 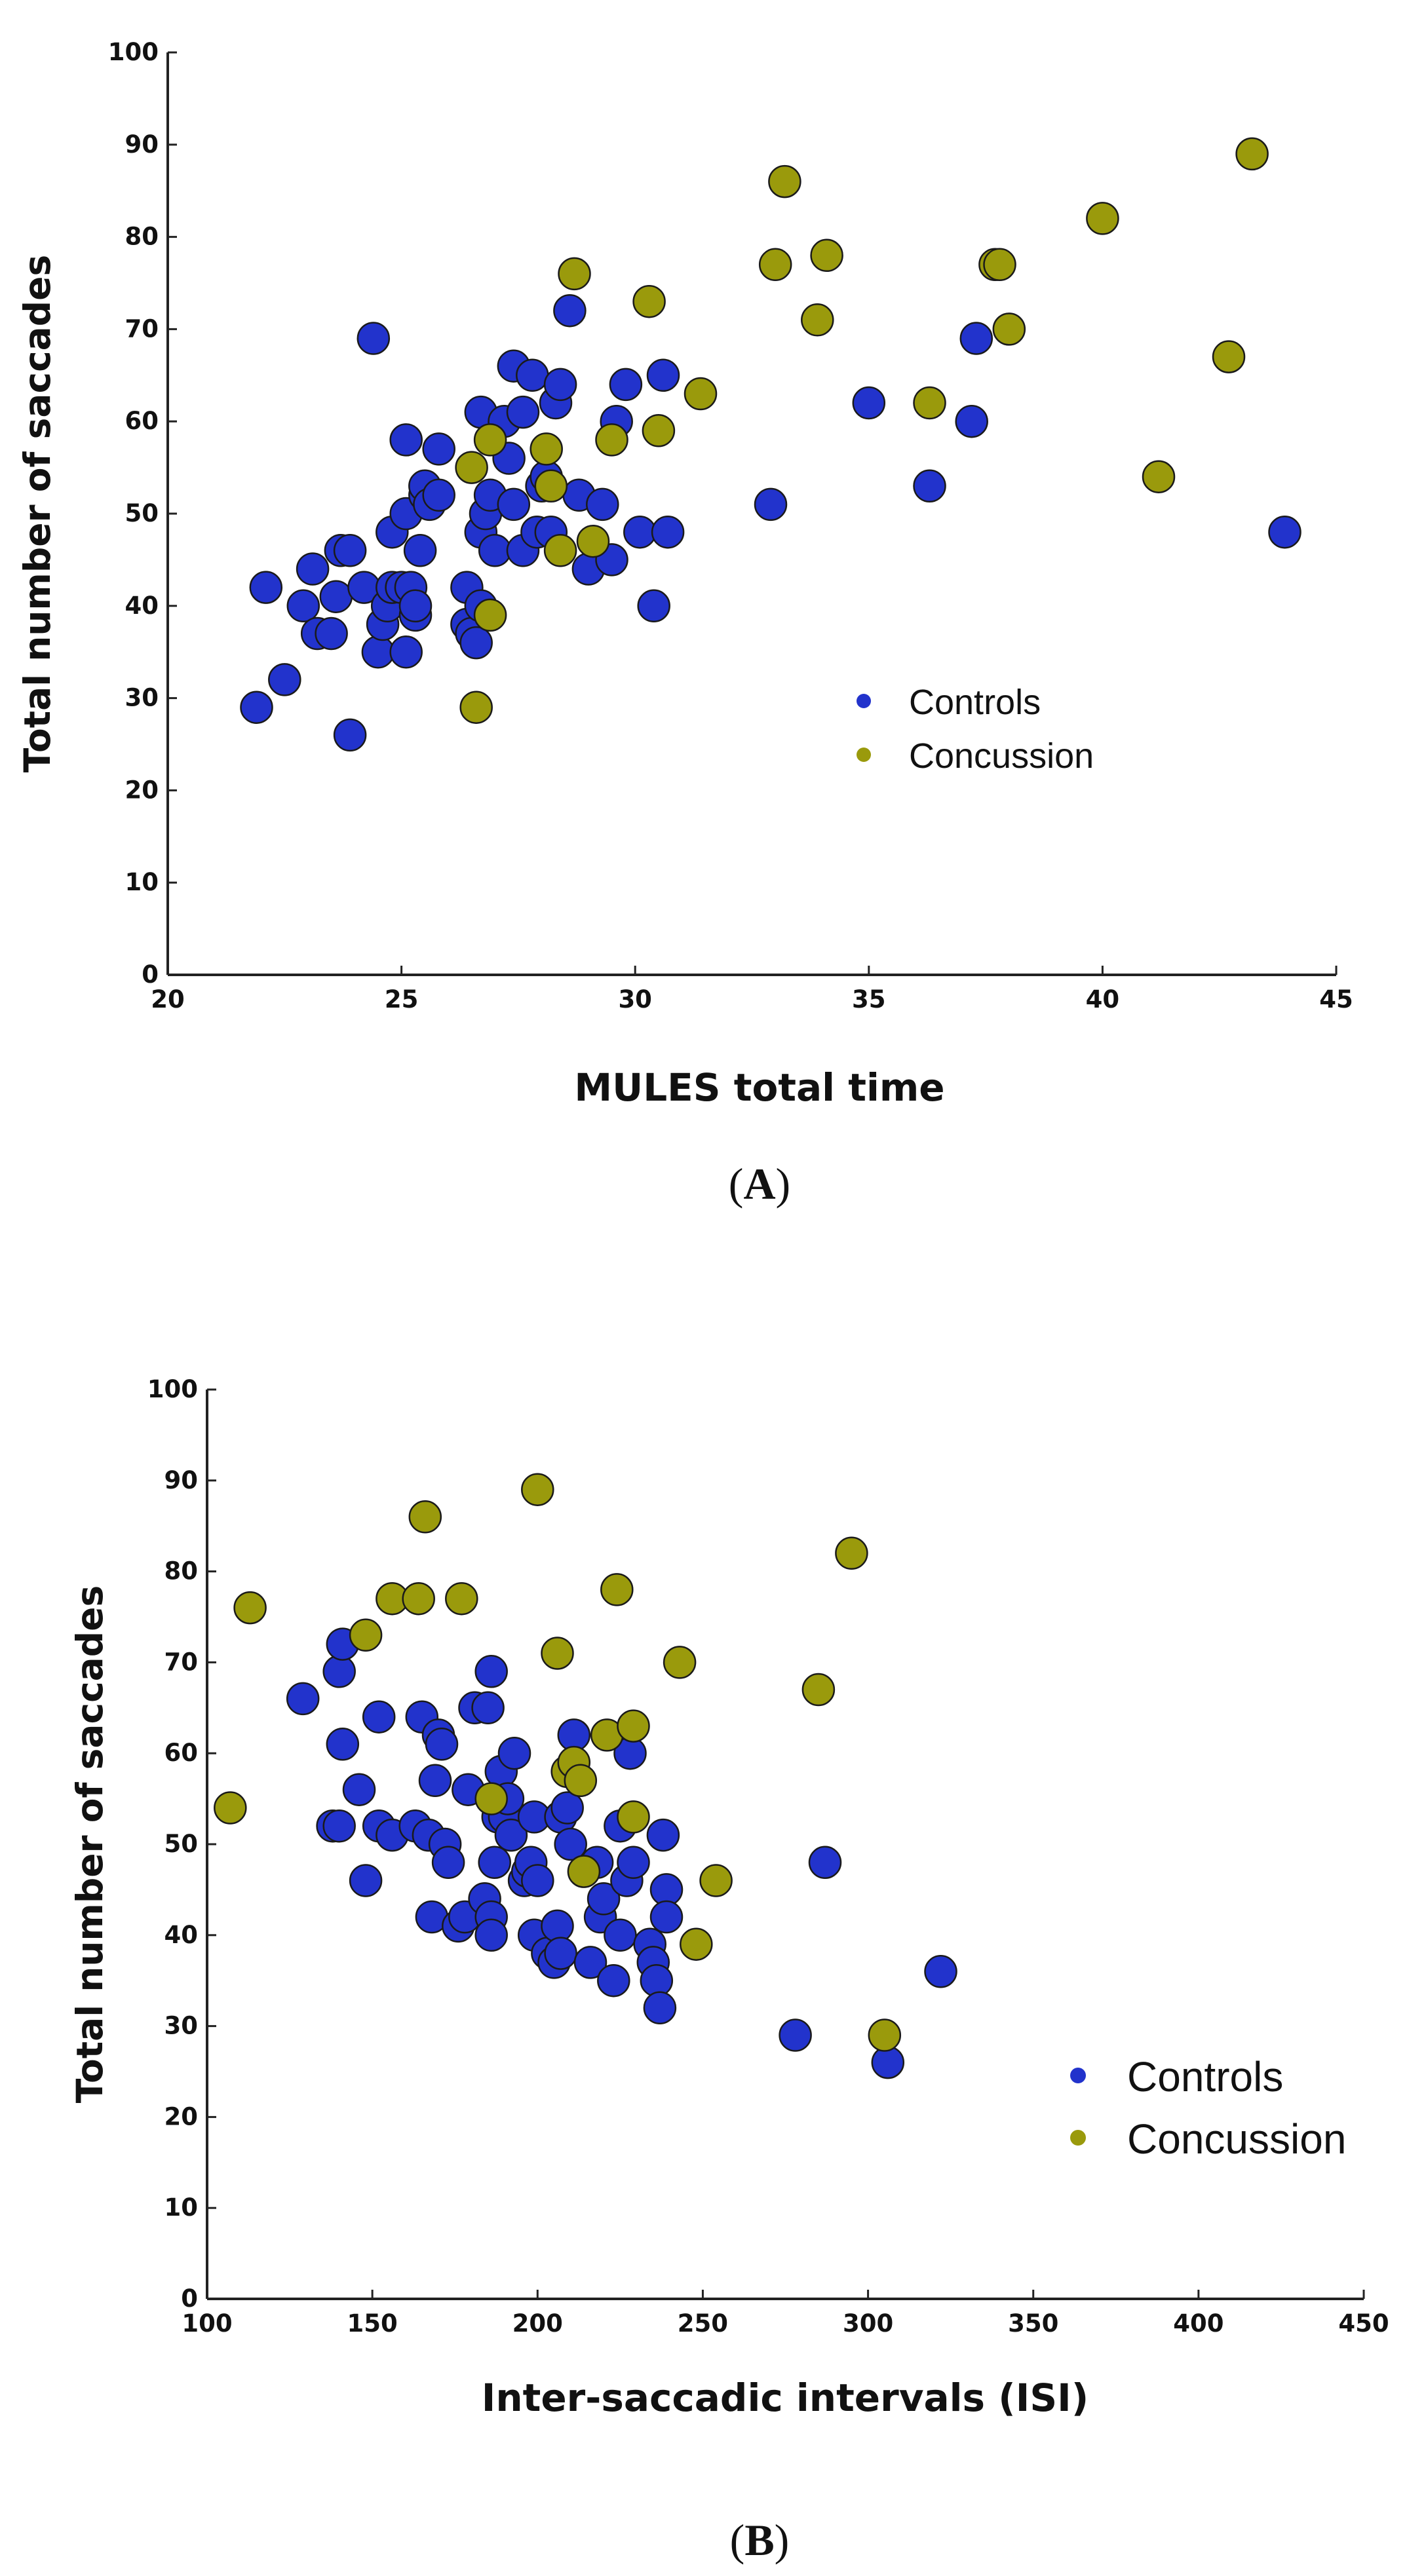 I want to click on chart-a-xtick-label: 35, so click(x=869, y=999).